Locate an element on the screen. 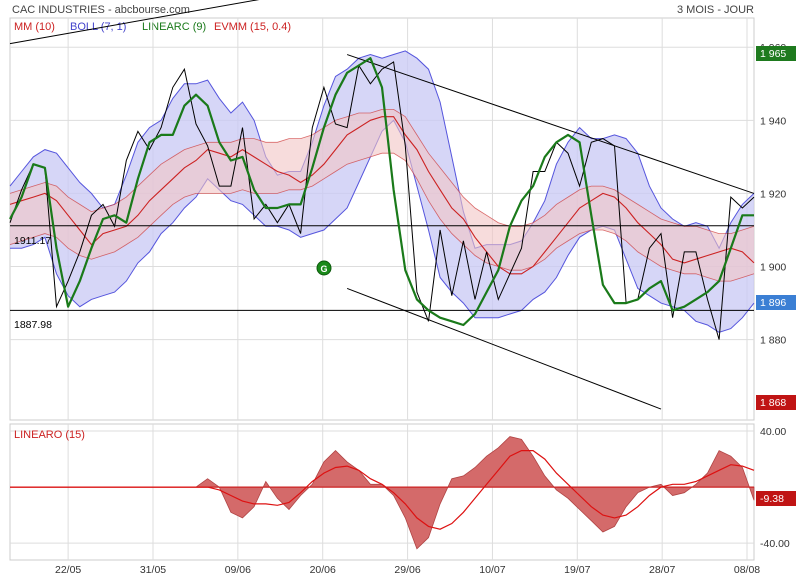  high-badge: 1 965 is located at coordinates (776, 53).